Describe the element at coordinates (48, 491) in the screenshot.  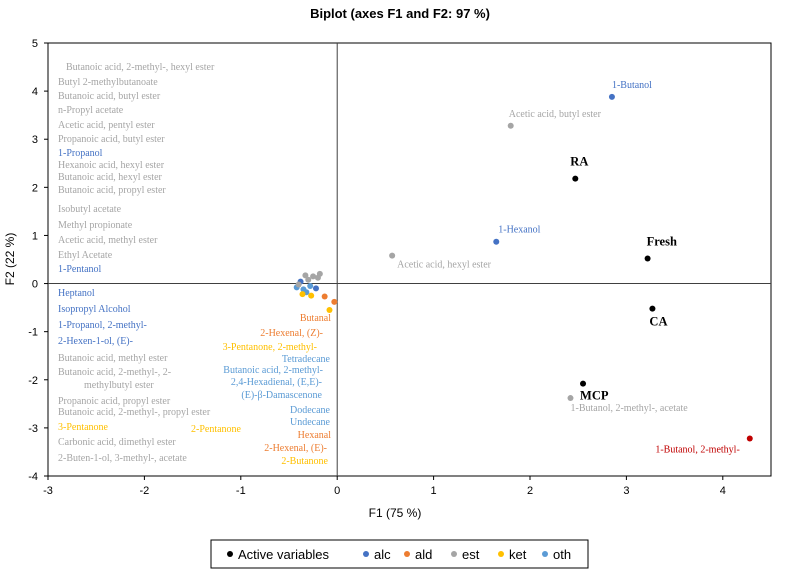
I see `x-tick-label: -3` at that location.